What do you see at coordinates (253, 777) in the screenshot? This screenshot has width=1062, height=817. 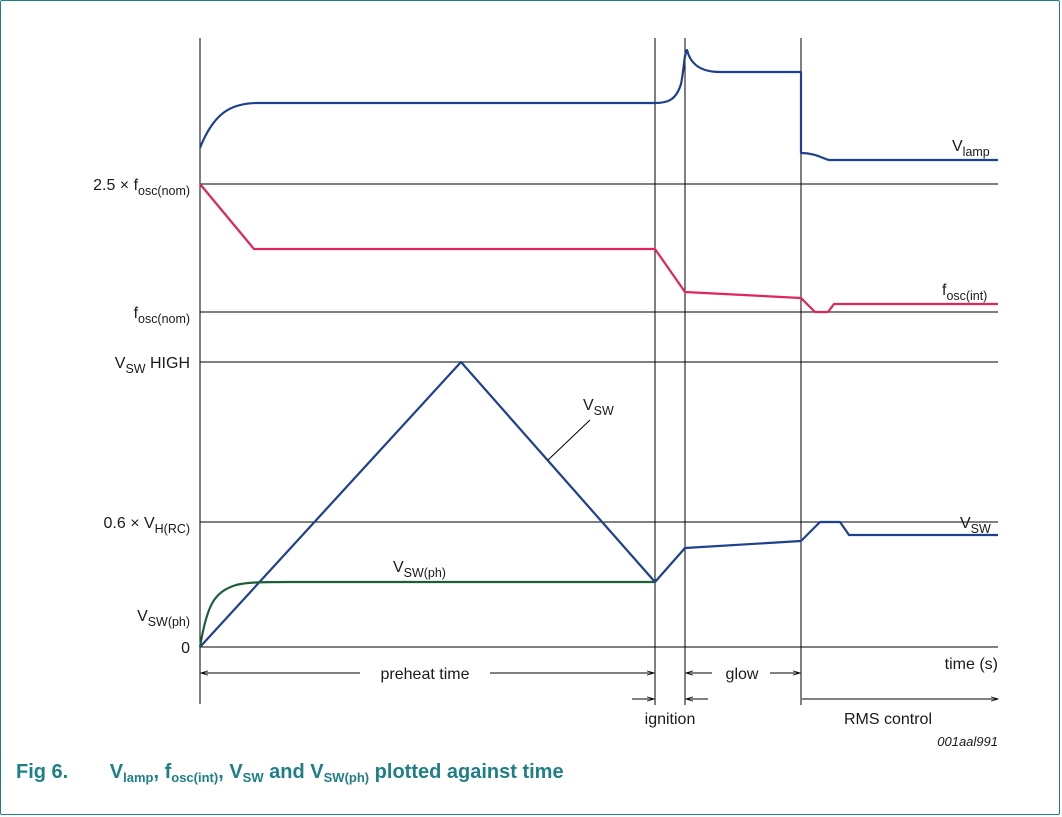 I see `caption-sub-2: SW` at bounding box center [253, 777].